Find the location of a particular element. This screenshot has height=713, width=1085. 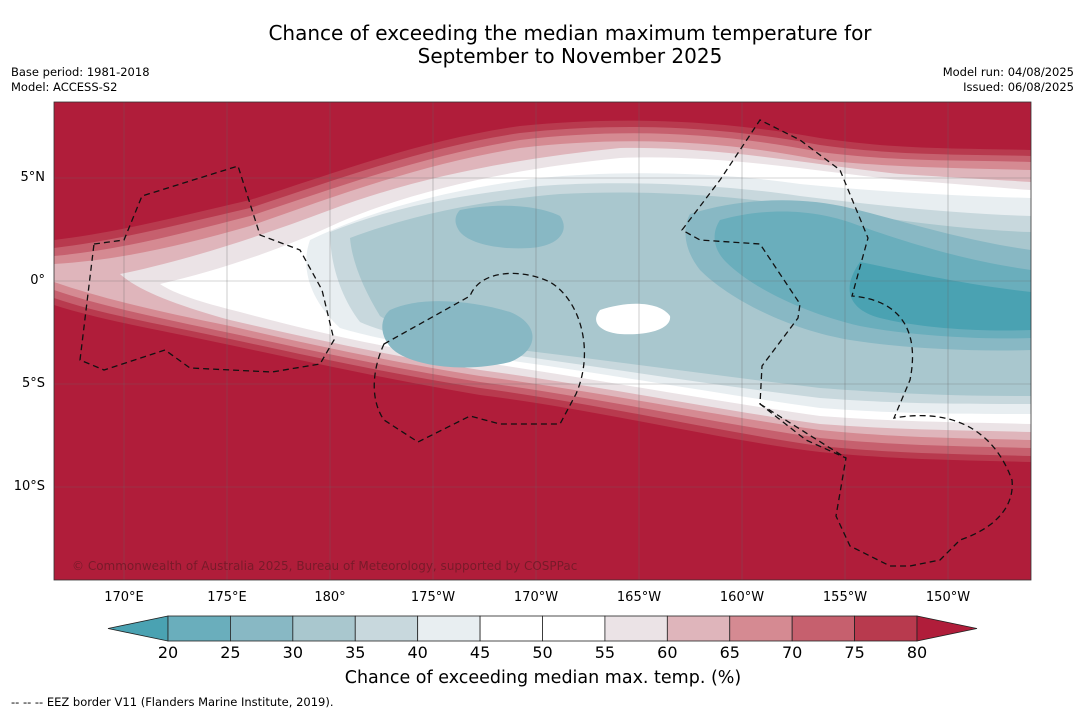

longitude-label: 175°W is located at coordinates (433, 597).